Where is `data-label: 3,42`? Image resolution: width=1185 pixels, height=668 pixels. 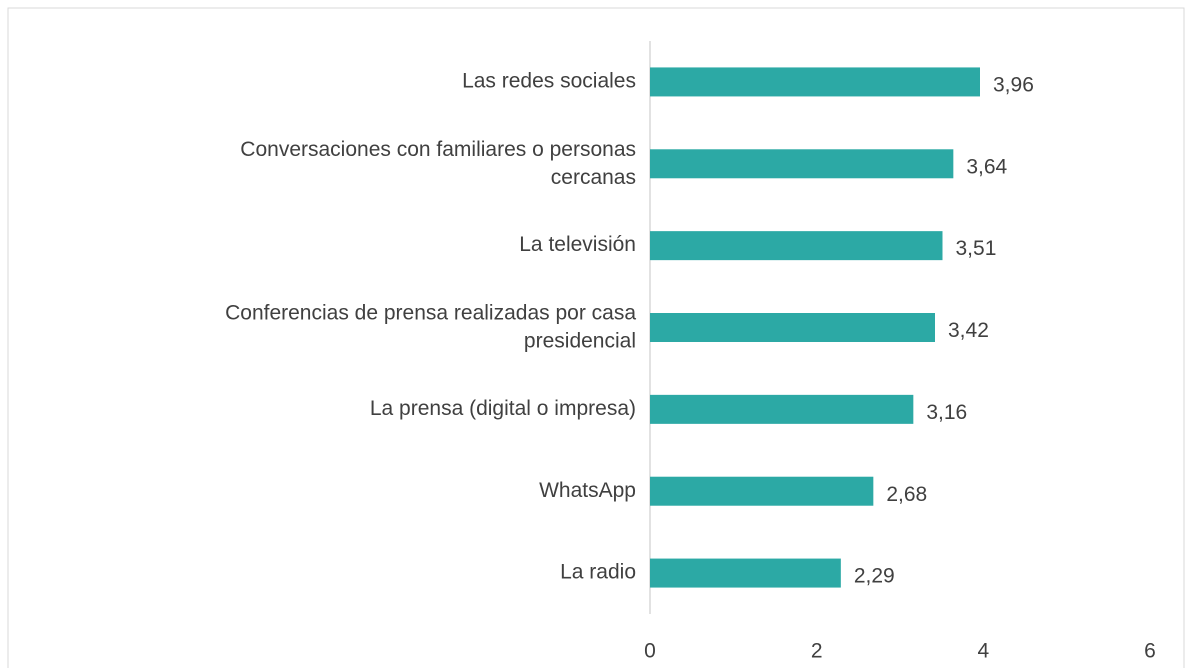 data-label: 3,42 is located at coordinates (968, 330).